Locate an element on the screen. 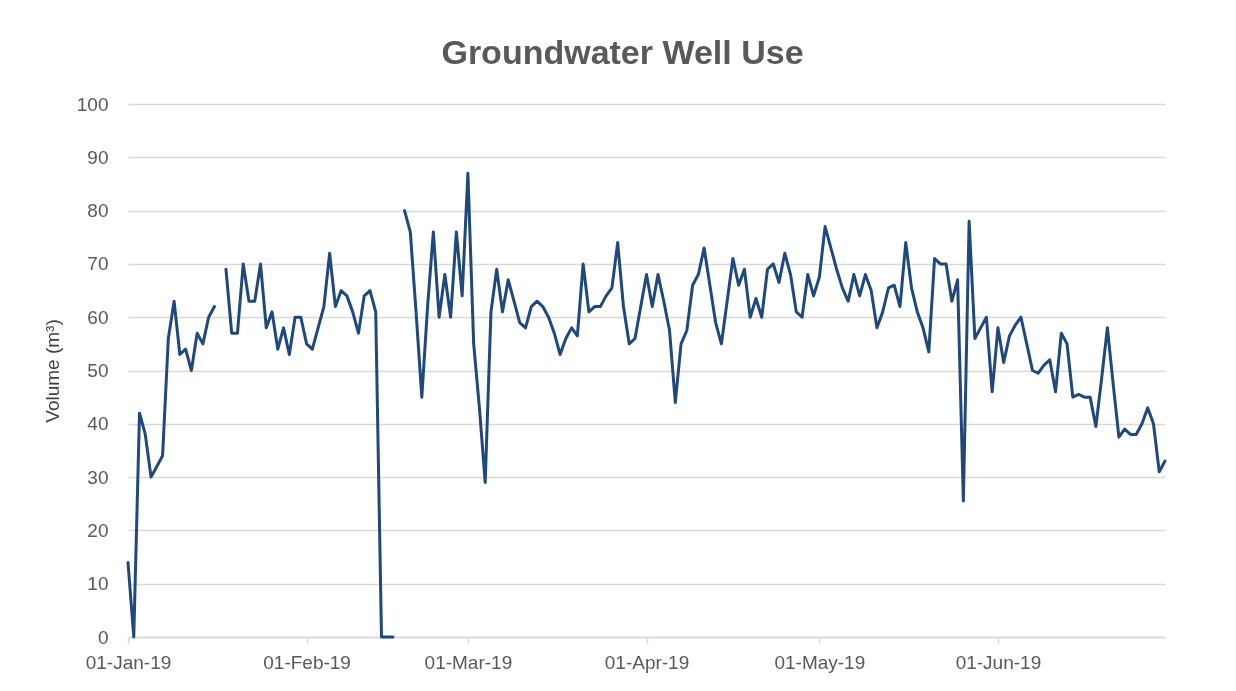 Image resolution: width=1236 pixels, height=691 pixels. x-tick-label: 01-Feb-19 is located at coordinates (307, 662).